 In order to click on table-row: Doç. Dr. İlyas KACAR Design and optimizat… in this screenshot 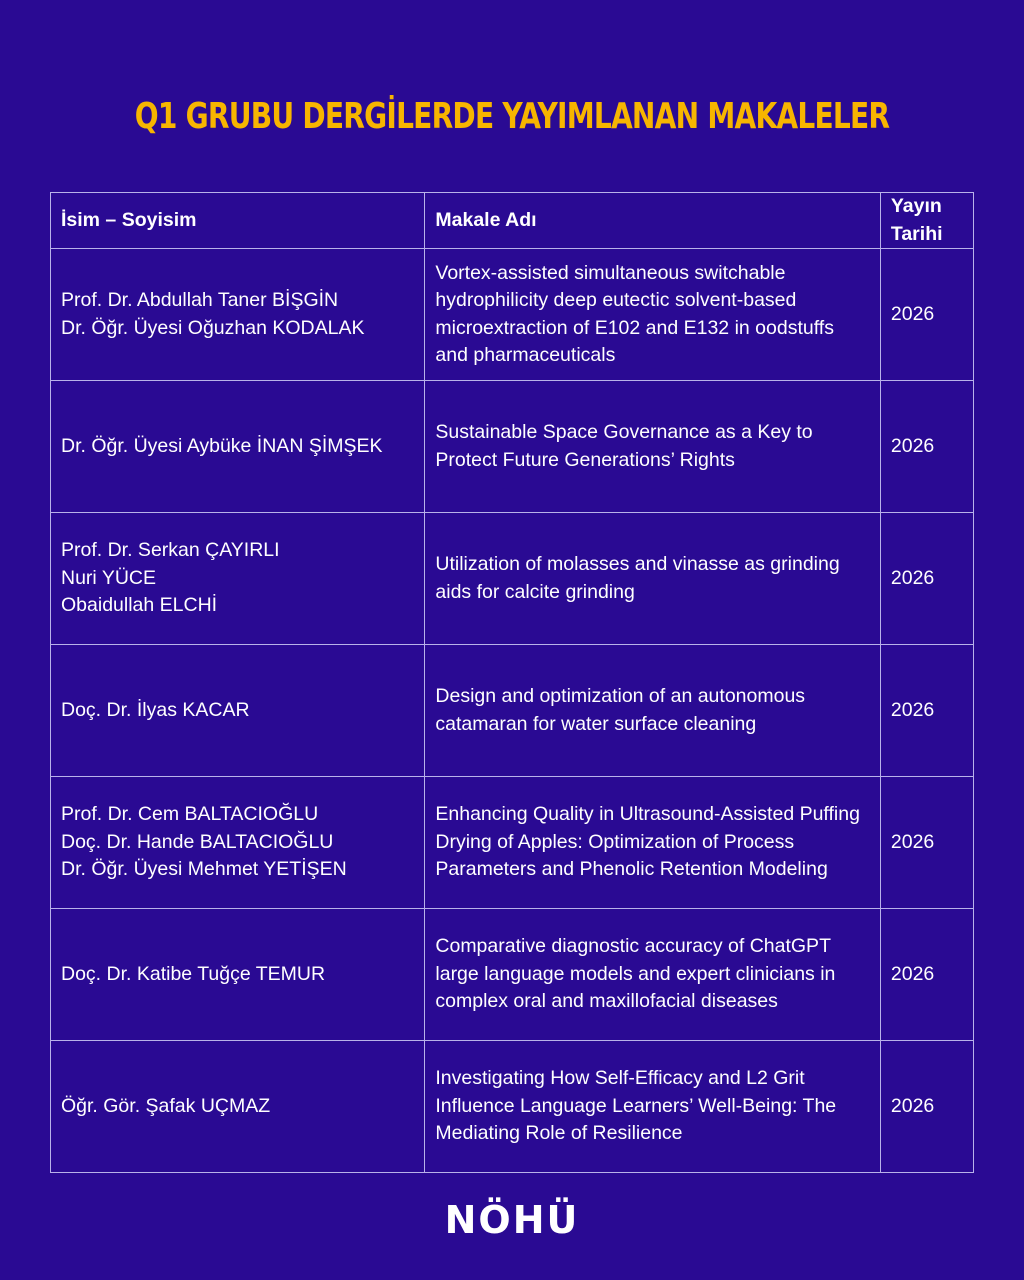, I will do `click(512, 710)`.